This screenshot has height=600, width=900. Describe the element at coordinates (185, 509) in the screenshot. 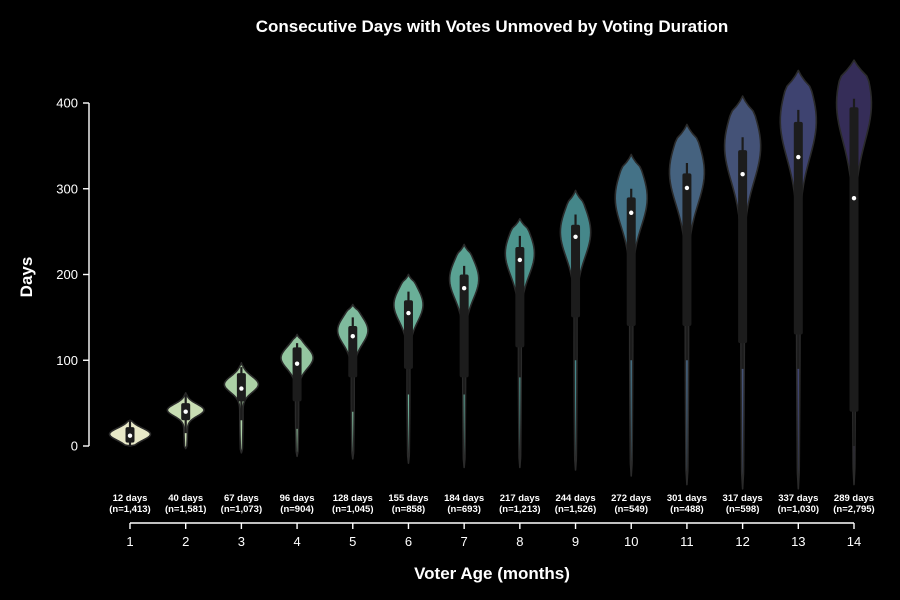

I see `annotation-count: (n=1,581)` at that location.